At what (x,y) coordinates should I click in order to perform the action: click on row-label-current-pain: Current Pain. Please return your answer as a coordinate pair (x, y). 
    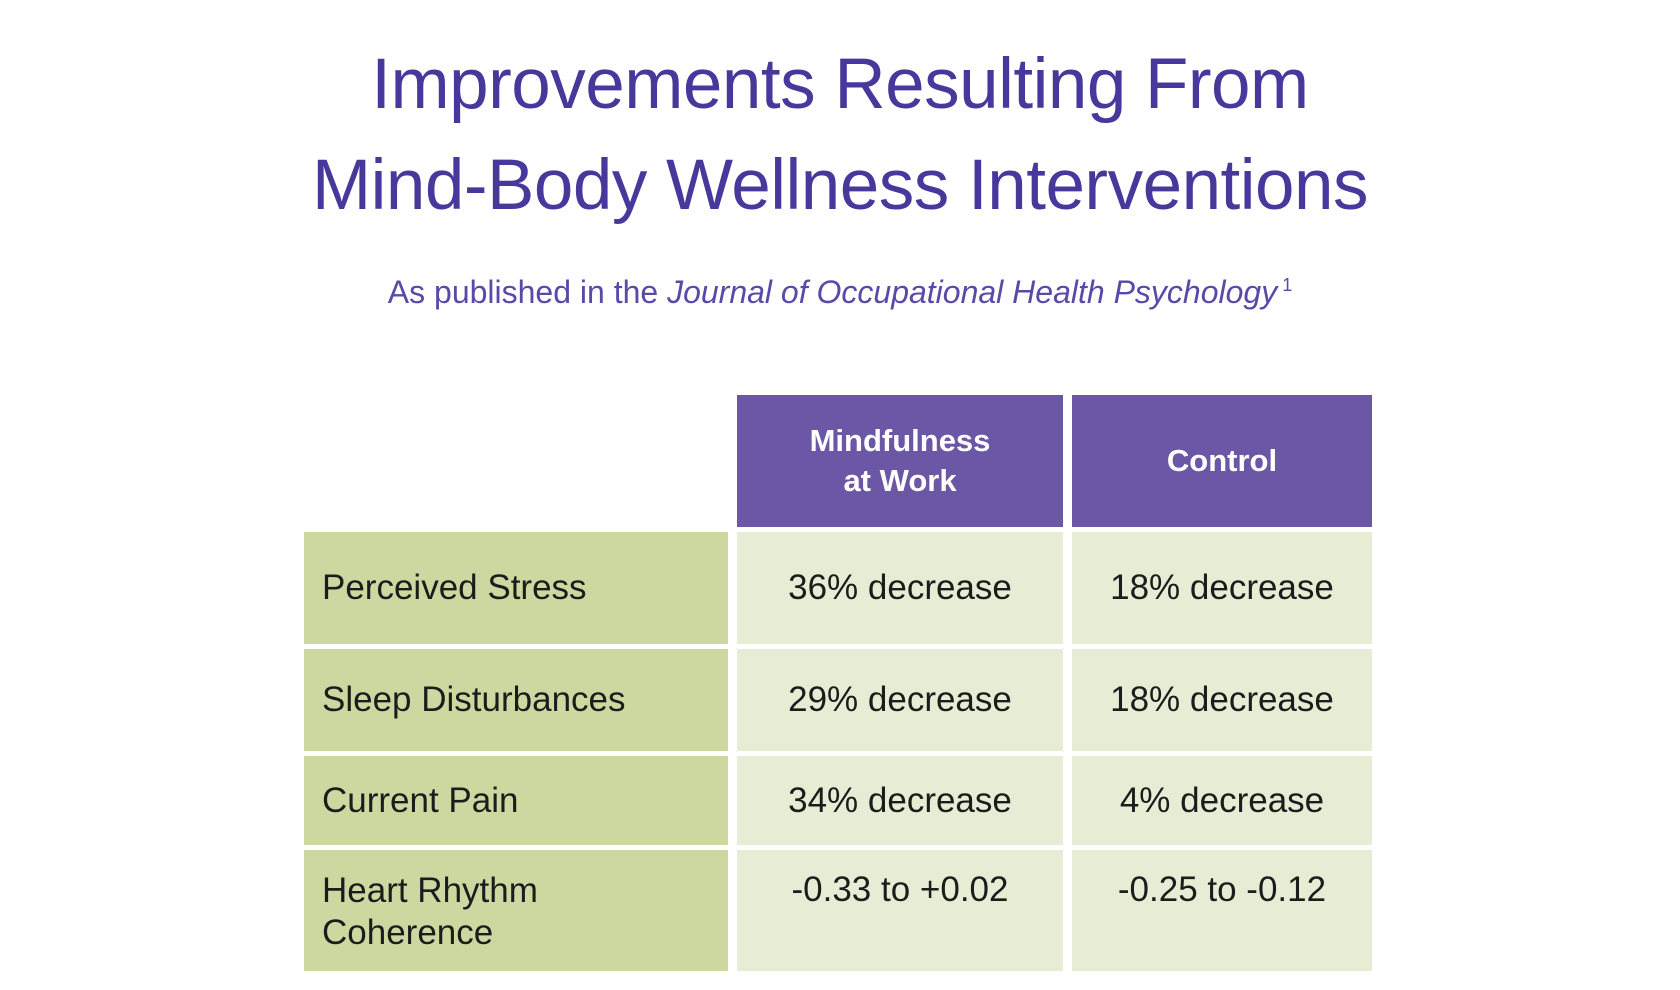
    Looking at the image, I should click on (516, 800).